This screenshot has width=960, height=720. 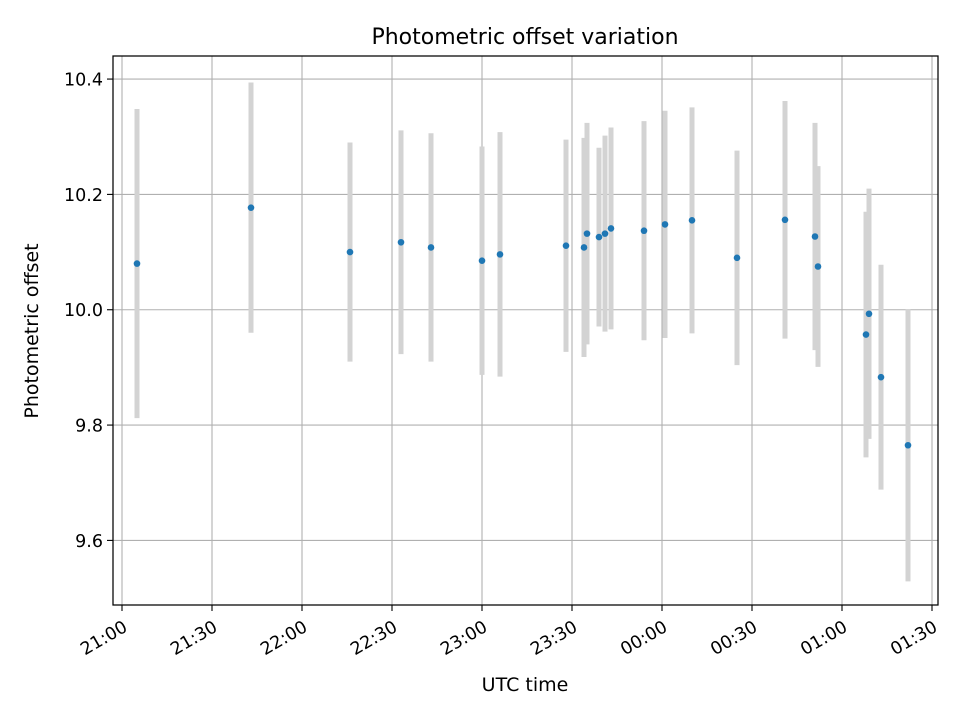 I want to click on y-tick-label: 9.8, so click(x=89, y=427).